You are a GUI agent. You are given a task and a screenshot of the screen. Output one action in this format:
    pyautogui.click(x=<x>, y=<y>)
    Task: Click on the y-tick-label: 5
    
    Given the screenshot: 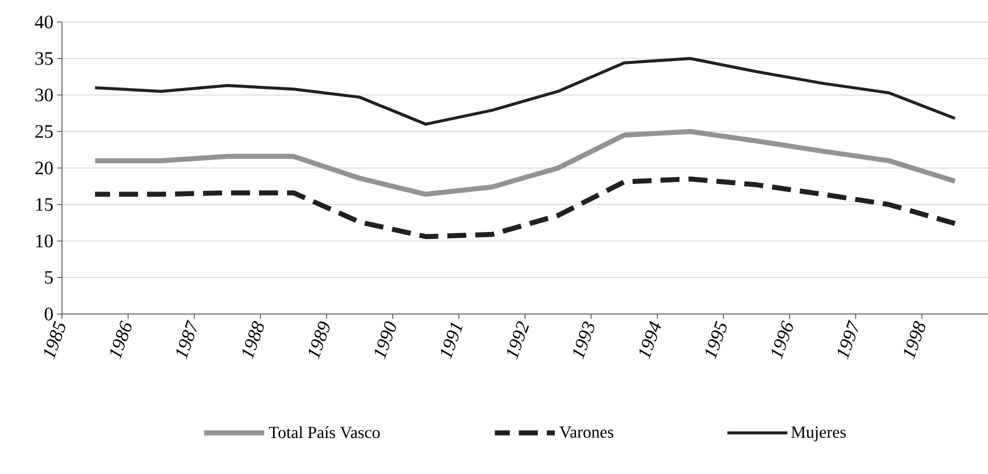 What is the action you would take?
    pyautogui.click(x=49, y=277)
    